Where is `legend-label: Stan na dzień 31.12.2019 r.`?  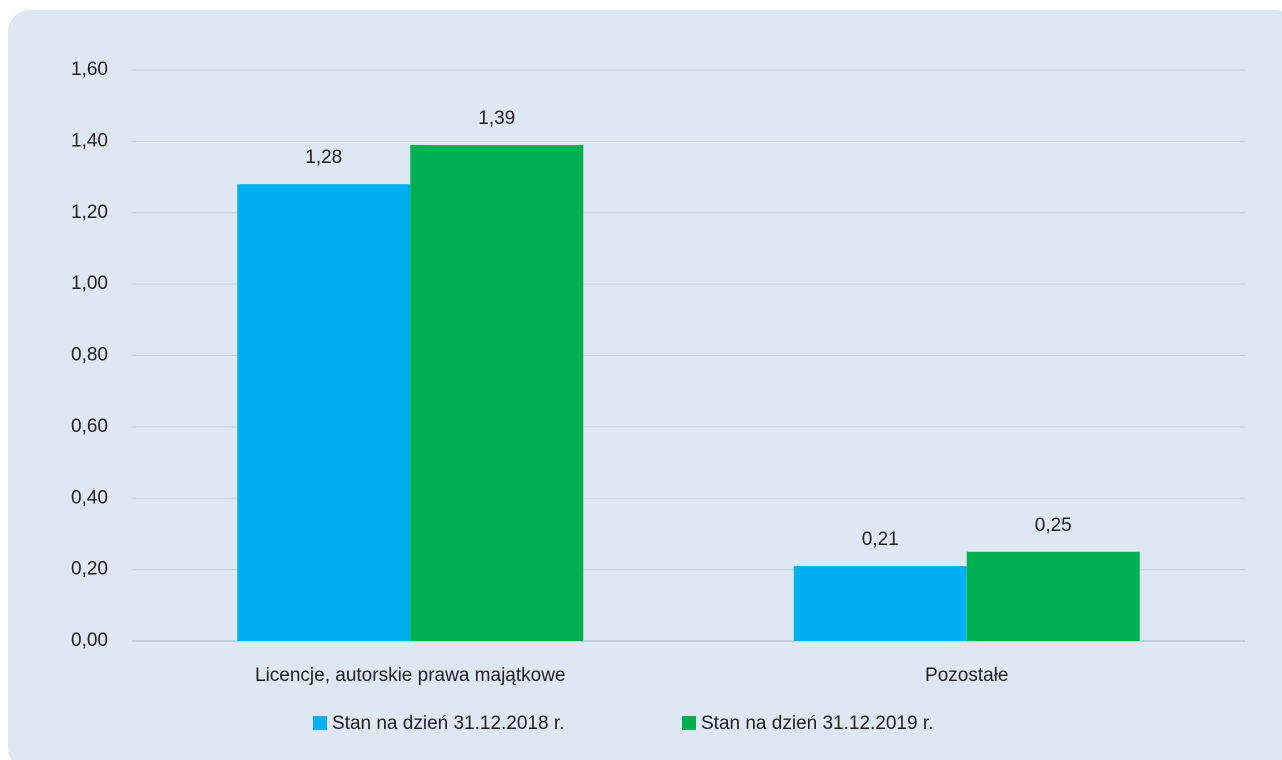
legend-label: Stan na dzień 31.12.2019 r. is located at coordinates (817, 723).